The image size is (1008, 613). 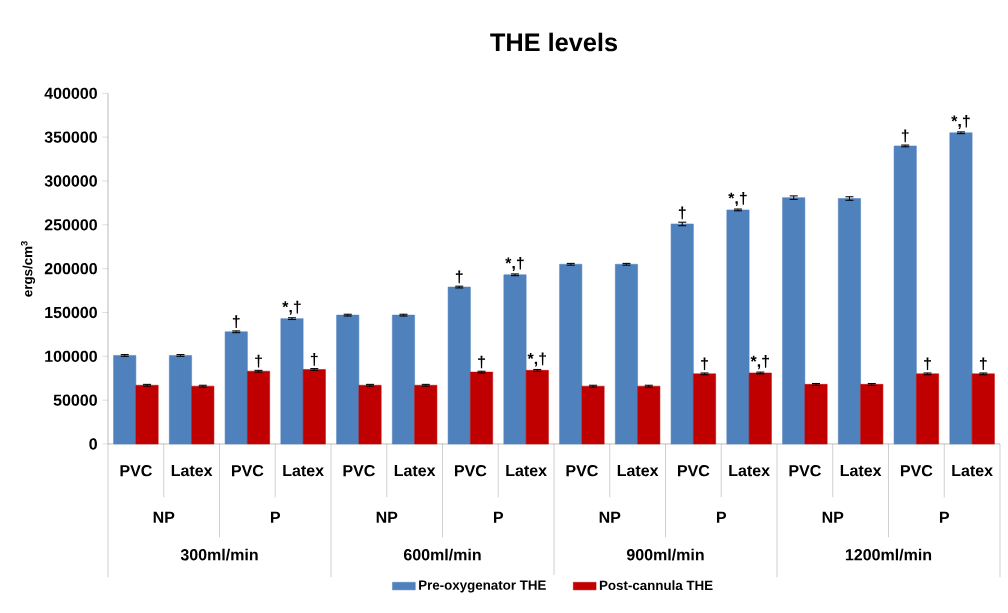 I want to click on y-tick-label: 300000, so click(x=70, y=181).